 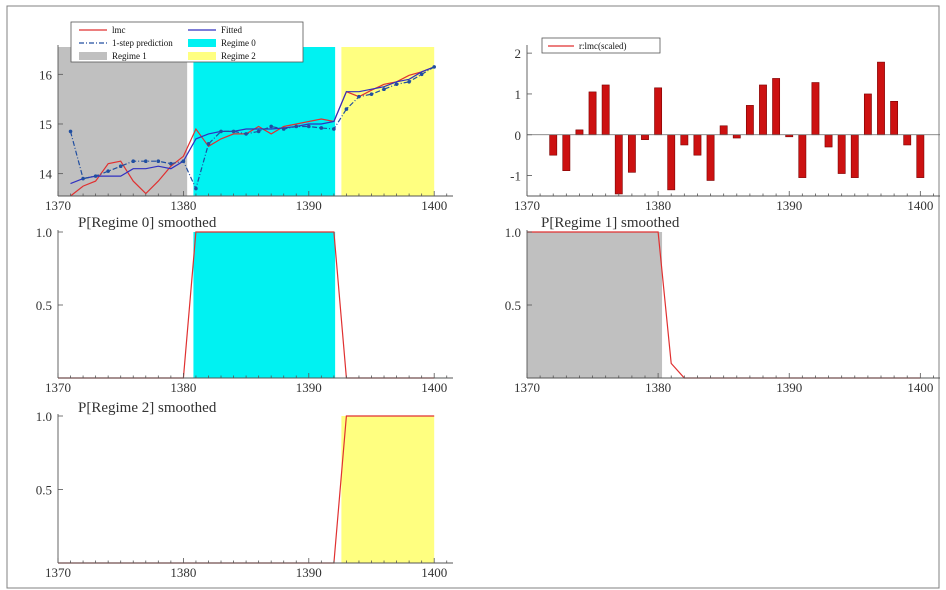 I want to click on y-tick-label: -1, so click(x=515, y=176).